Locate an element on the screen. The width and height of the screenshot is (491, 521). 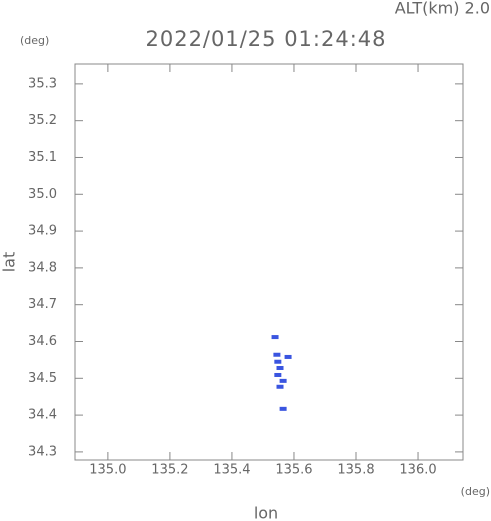
y-tick-label: 34.4 is located at coordinates (42, 415).